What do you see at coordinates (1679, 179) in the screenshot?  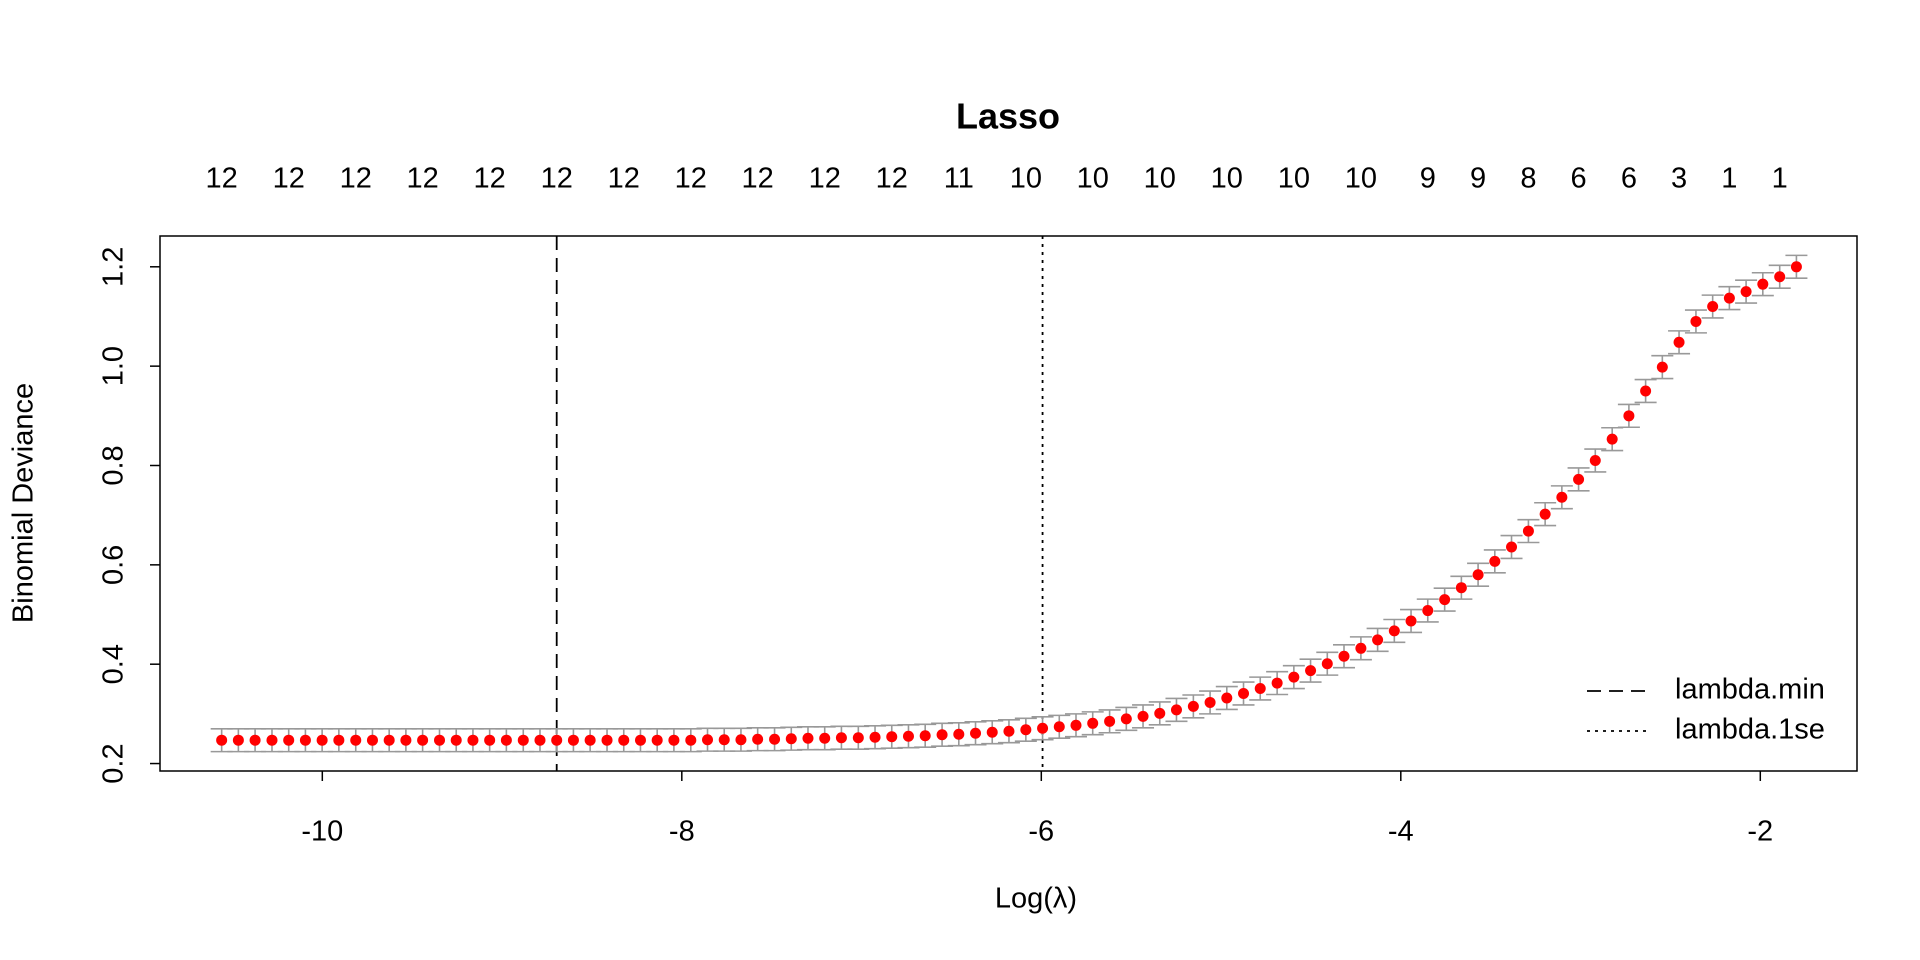 I see `top-count-label: 3` at bounding box center [1679, 179].